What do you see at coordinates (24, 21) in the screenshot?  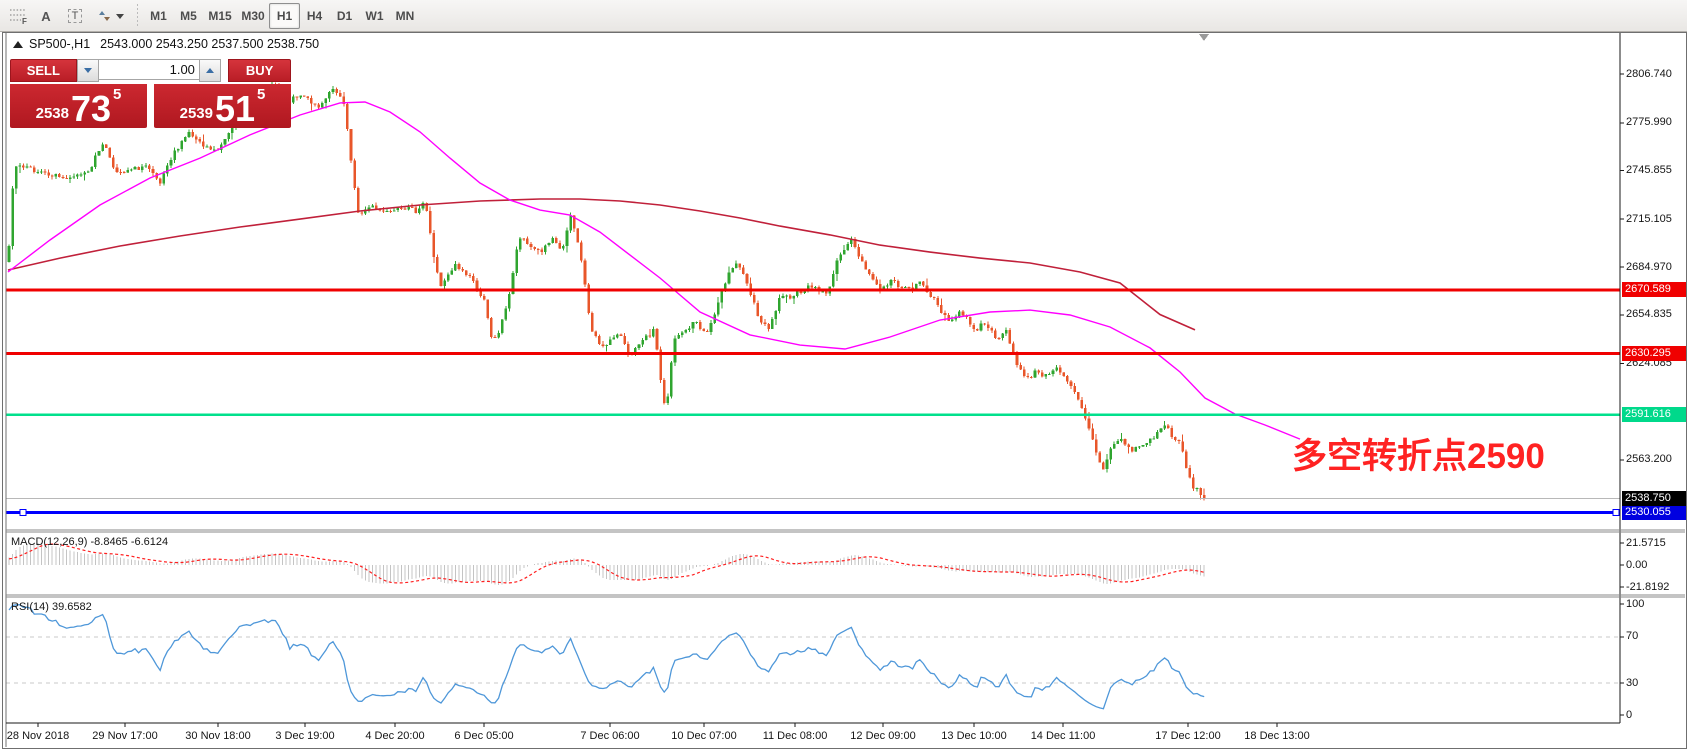 I see `svg-text: F` at bounding box center [24, 21].